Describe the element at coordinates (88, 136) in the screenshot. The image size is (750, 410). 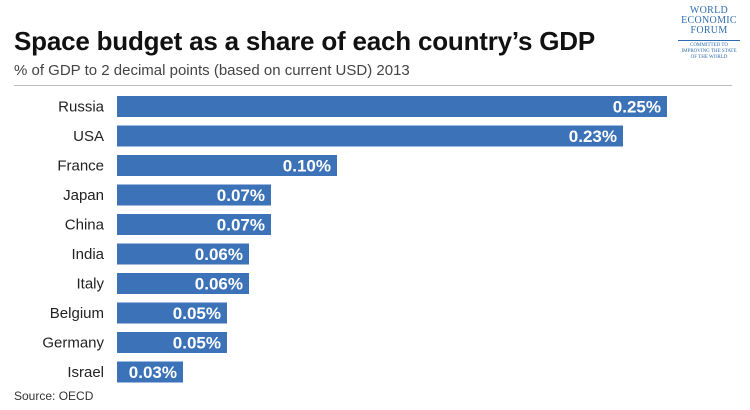
I see `category-label: USA` at that location.